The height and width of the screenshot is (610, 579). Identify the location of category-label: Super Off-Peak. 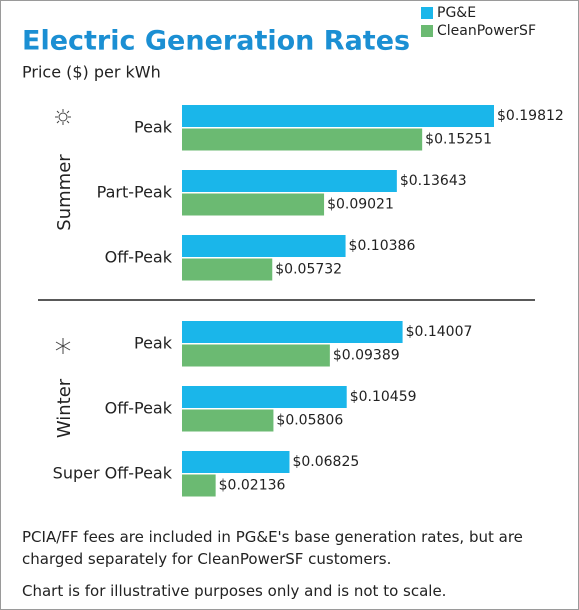
(113, 473).